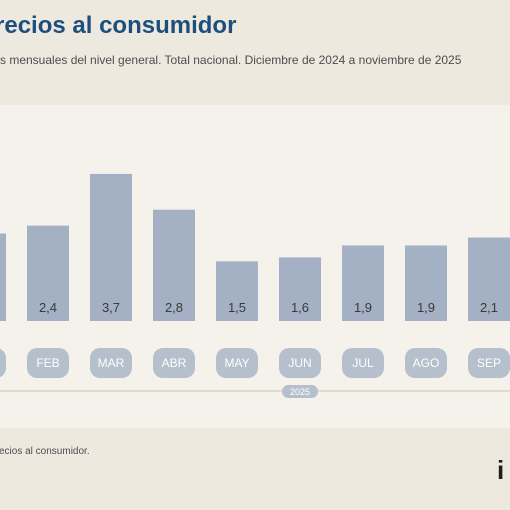 This screenshot has width=510, height=510. Describe the element at coordinates (48, 307) in the screenshot. I see `bar-value-label: 2,4` at that location.